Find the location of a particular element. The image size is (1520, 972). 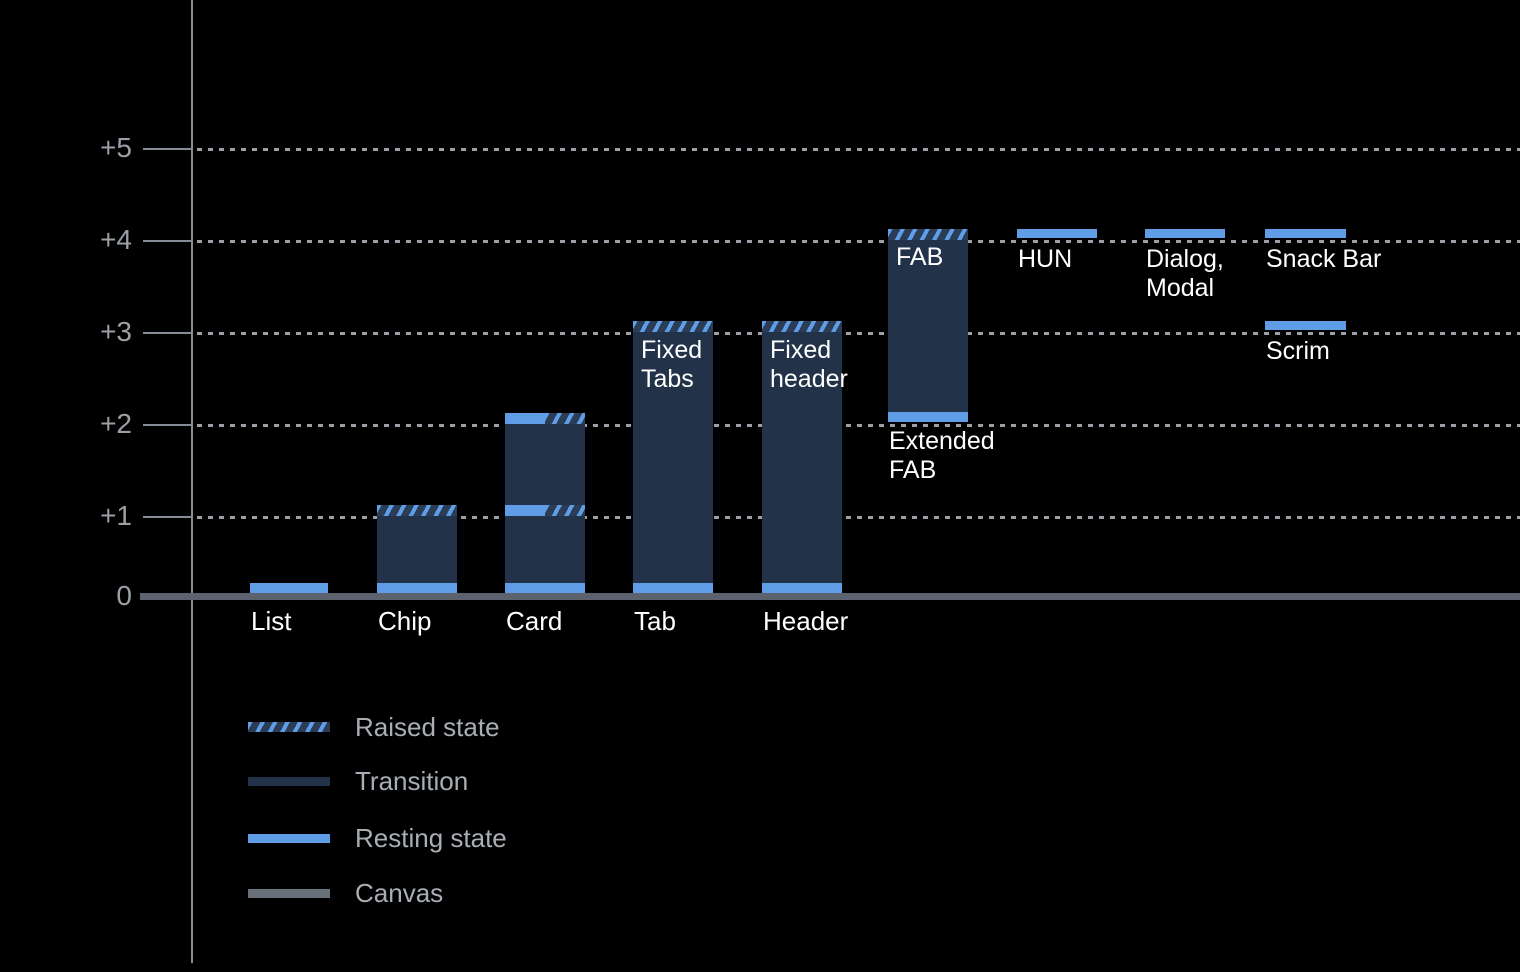

raised-state-swatch is located at coordinates (289, 727).